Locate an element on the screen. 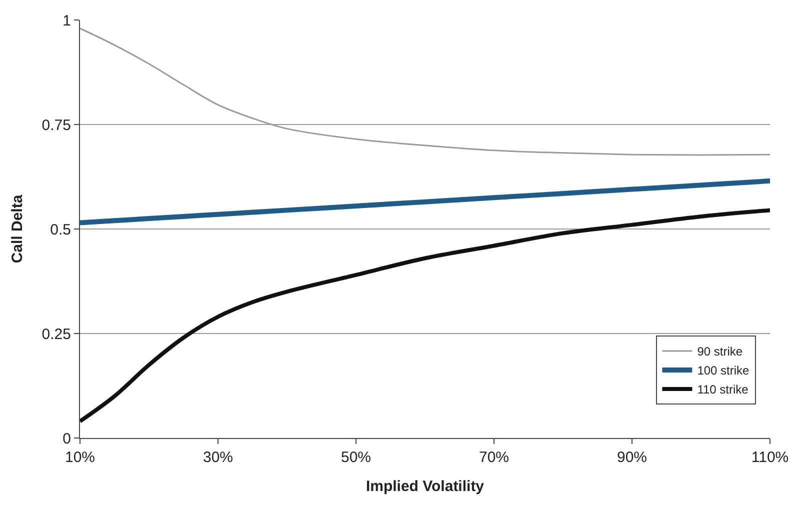  legend-label: 110 strike is located at coordinates (723, 389).